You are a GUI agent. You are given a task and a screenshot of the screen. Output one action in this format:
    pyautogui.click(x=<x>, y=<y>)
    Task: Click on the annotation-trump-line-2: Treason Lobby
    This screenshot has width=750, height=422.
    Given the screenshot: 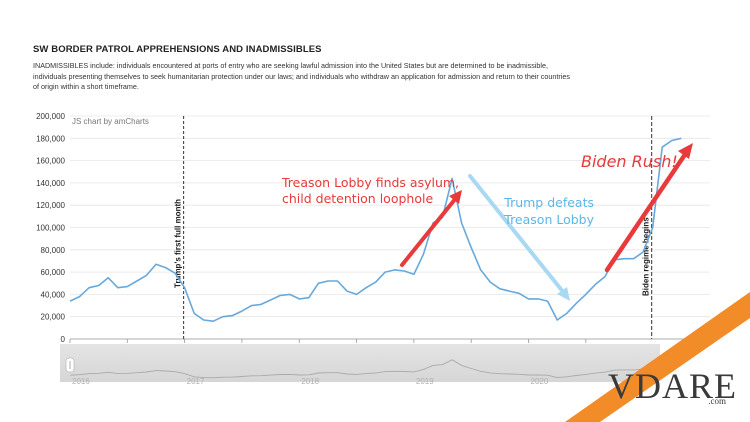 What is the action you would take?
    pyautogui.click(x=548, y=219)
    